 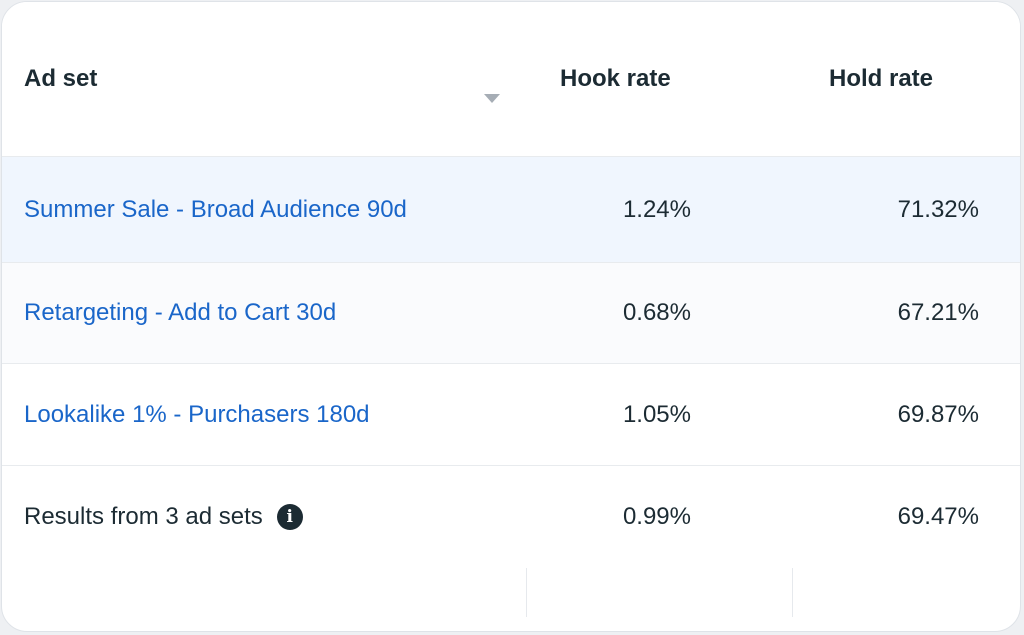 I want to click on summary-label: Results from 3 ad sets, so click(x=143, y=516).